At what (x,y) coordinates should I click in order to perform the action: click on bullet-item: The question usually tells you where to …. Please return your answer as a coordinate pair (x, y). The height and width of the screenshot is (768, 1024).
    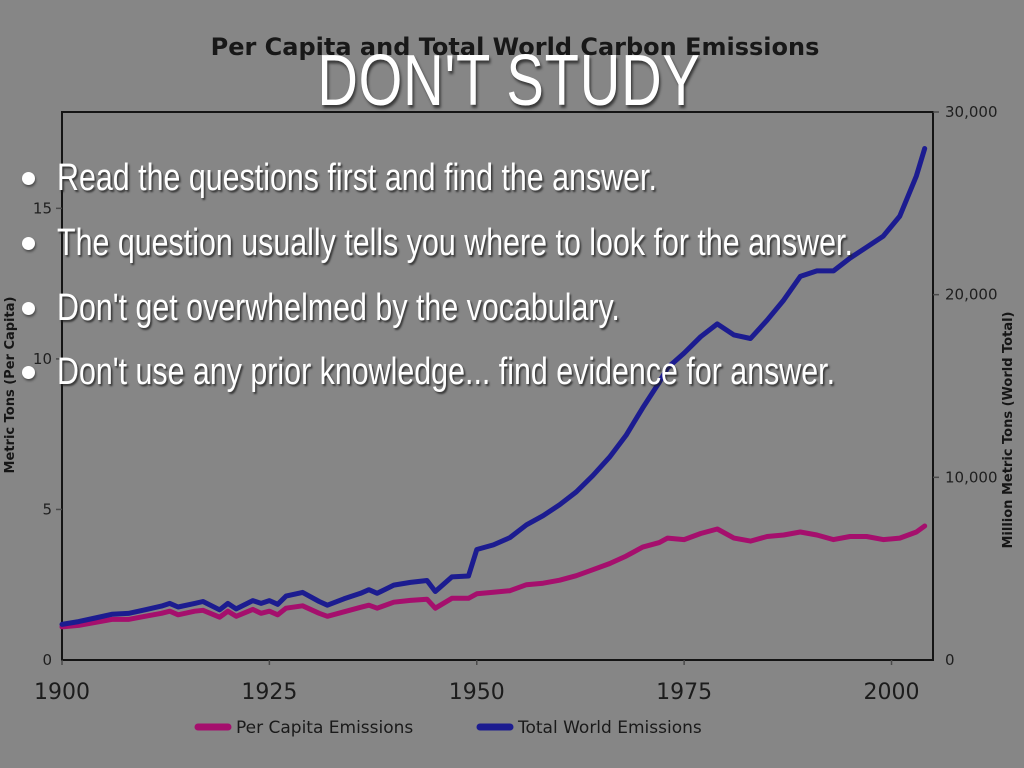
    Looking at the image, I should click on (523, 243).